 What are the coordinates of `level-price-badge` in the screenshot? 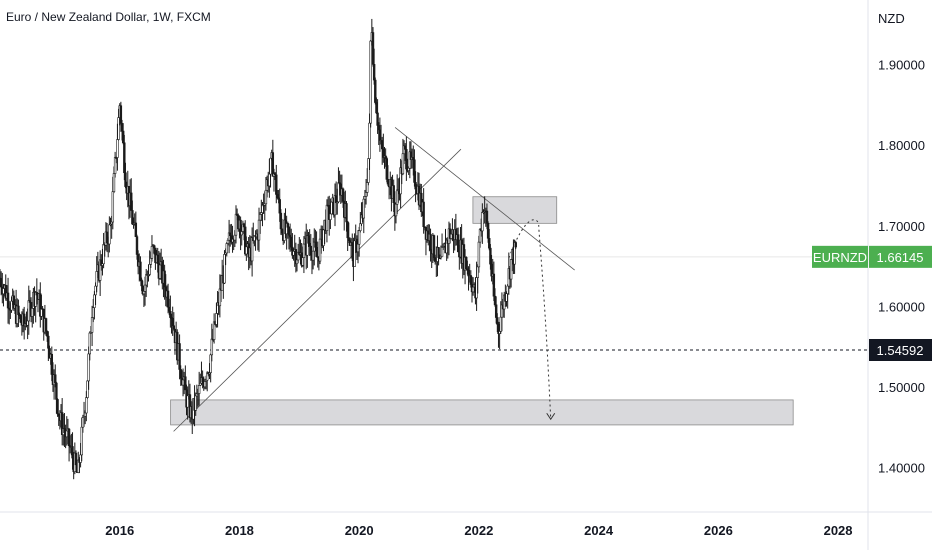 It's located at (900, 349).